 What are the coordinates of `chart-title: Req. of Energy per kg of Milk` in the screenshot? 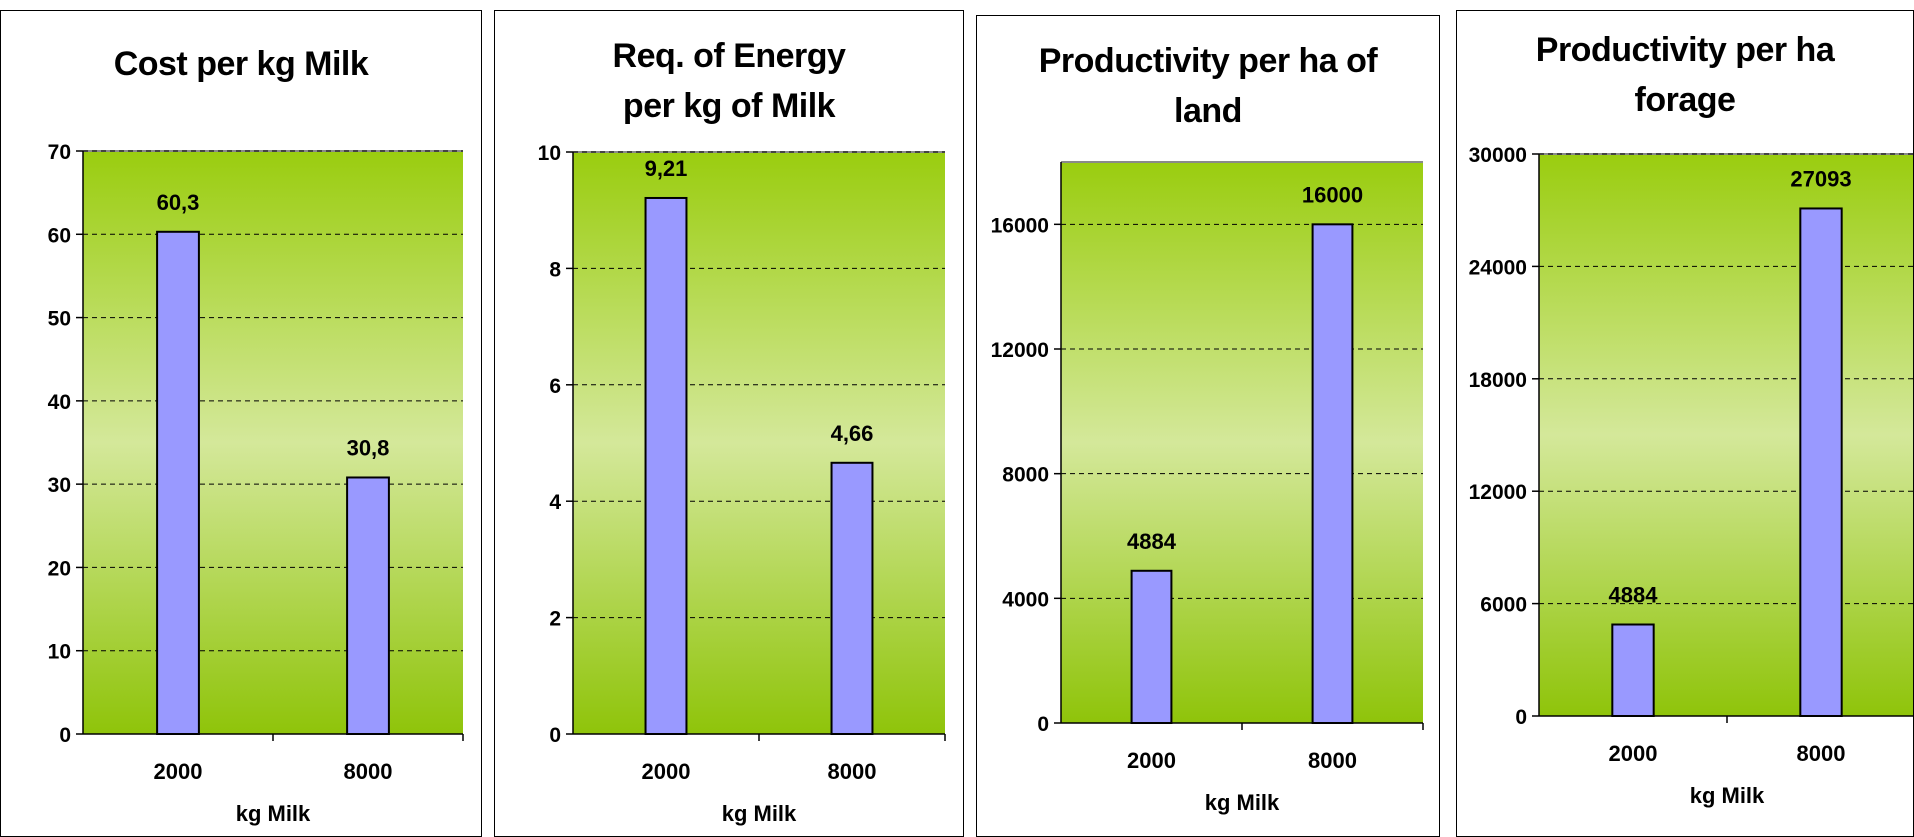 It's located at (729, 81).